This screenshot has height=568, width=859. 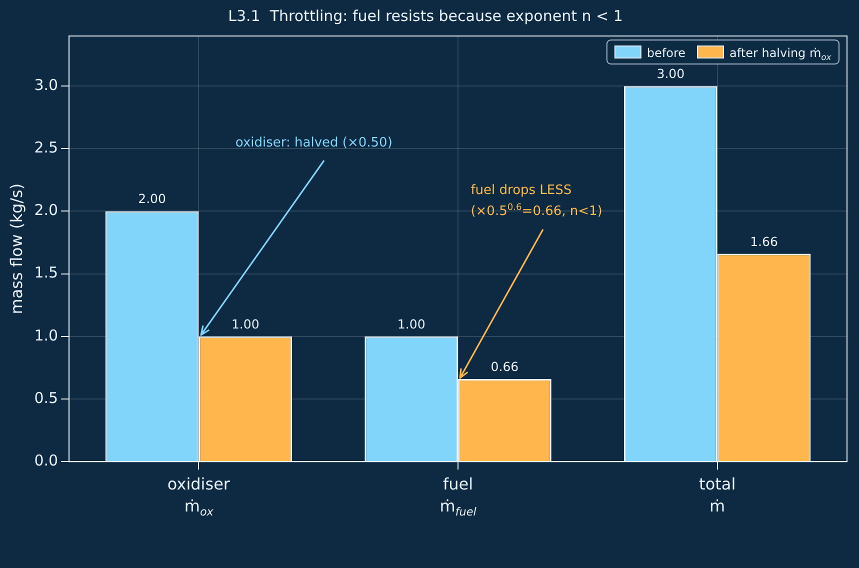 I want to click on y-tick-label: 0.5, so click(x=46, y=397).